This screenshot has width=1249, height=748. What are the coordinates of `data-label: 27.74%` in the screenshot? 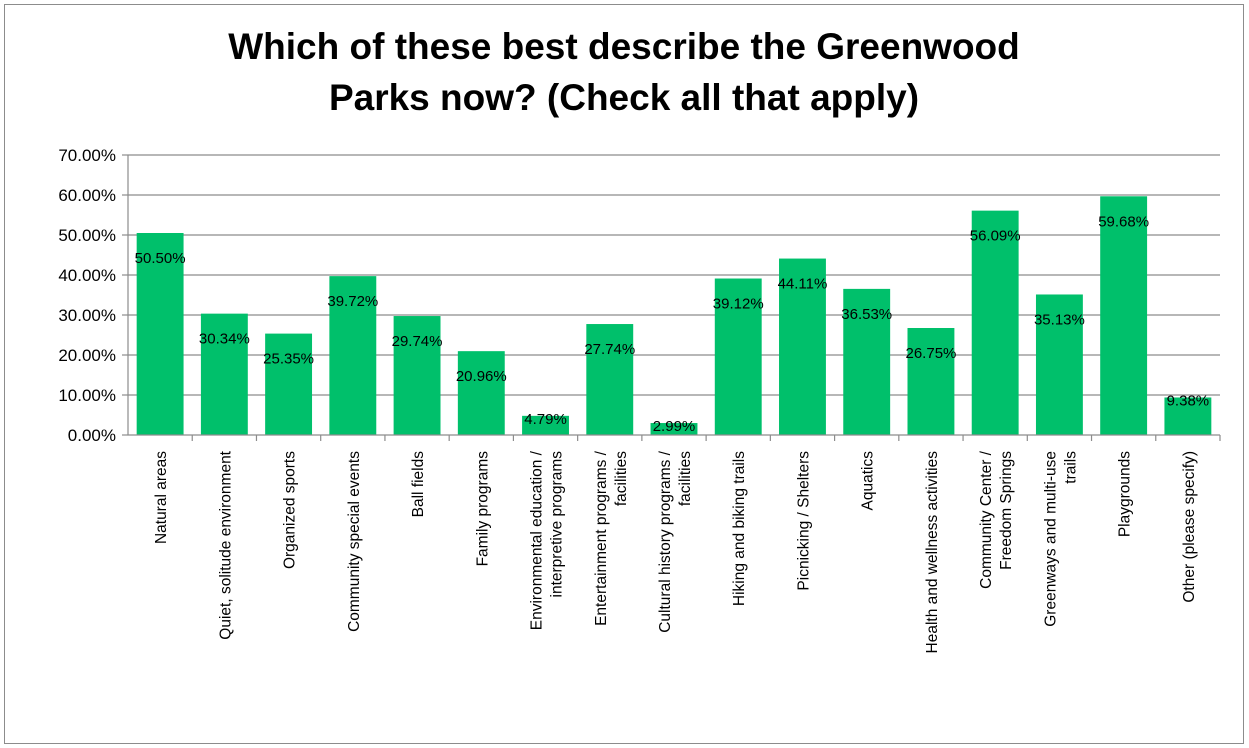 It's located at (609, 349).